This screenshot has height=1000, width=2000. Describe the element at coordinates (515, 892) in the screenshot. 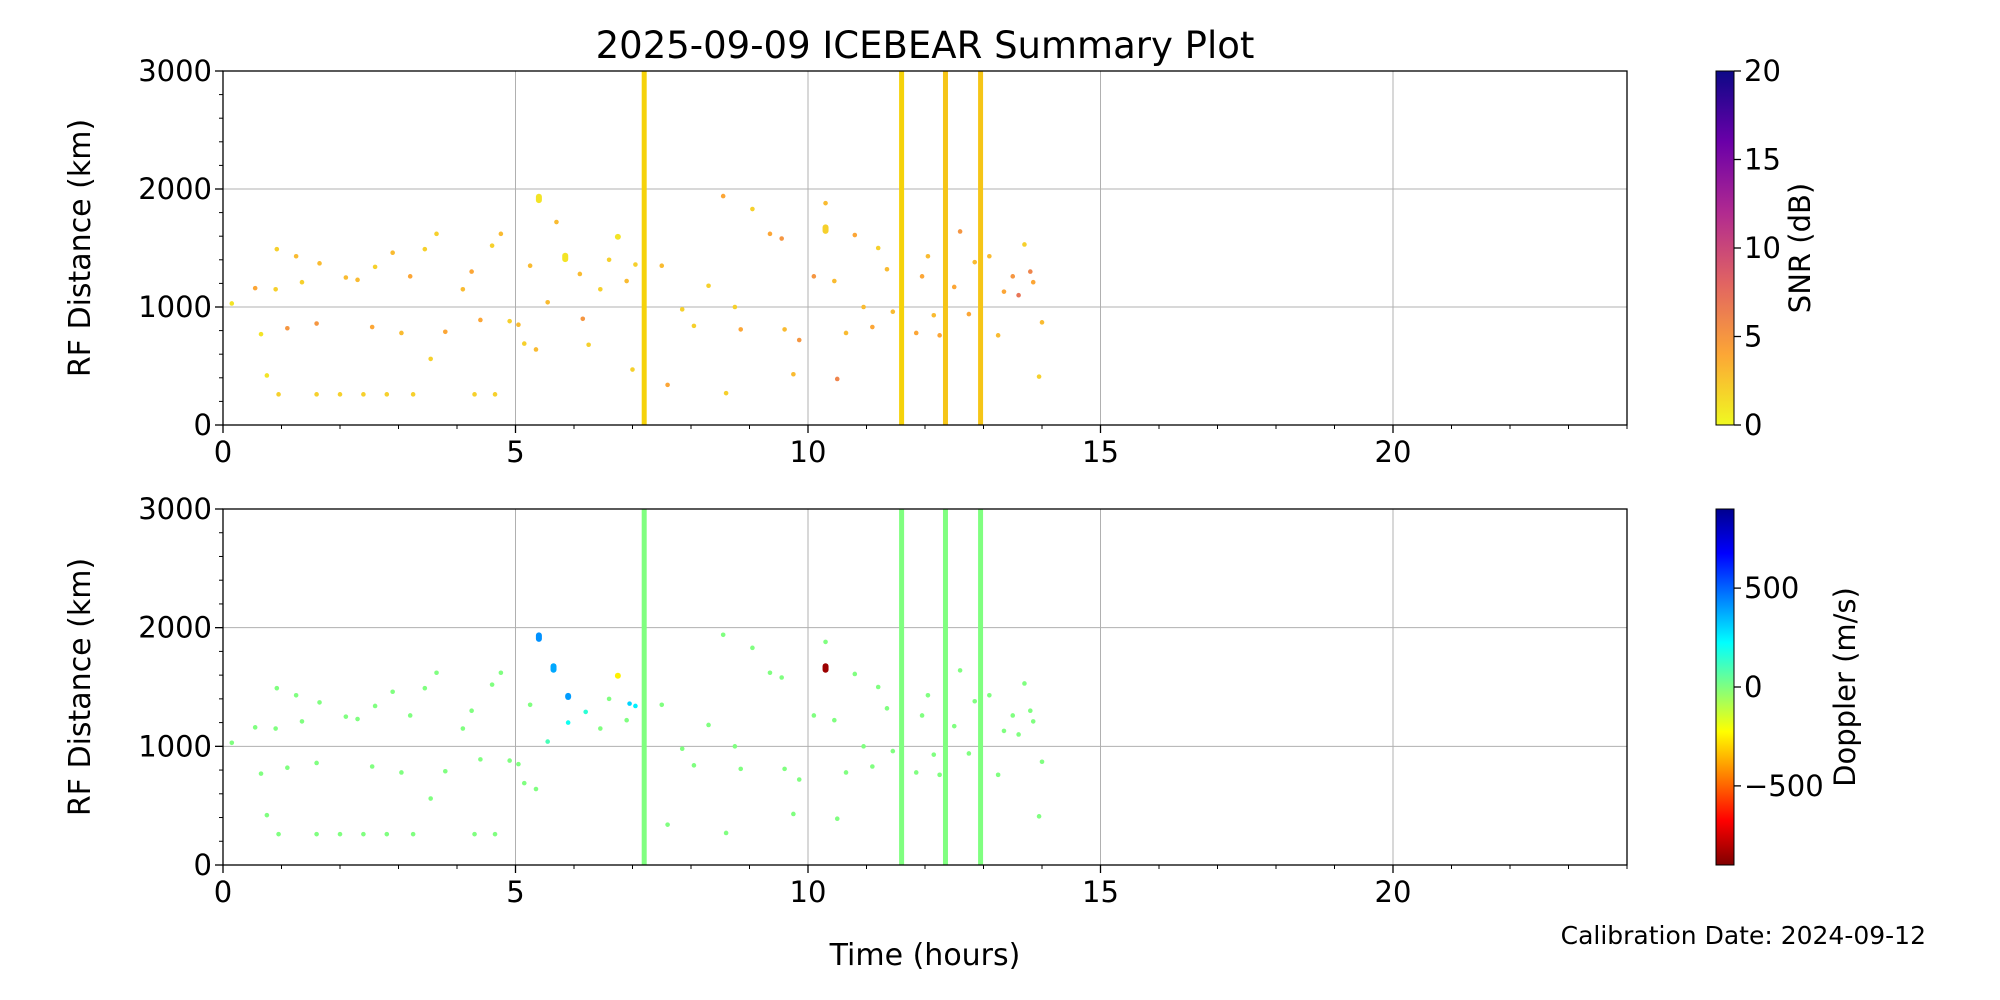

I see `x-tick-label: 5` at that location.